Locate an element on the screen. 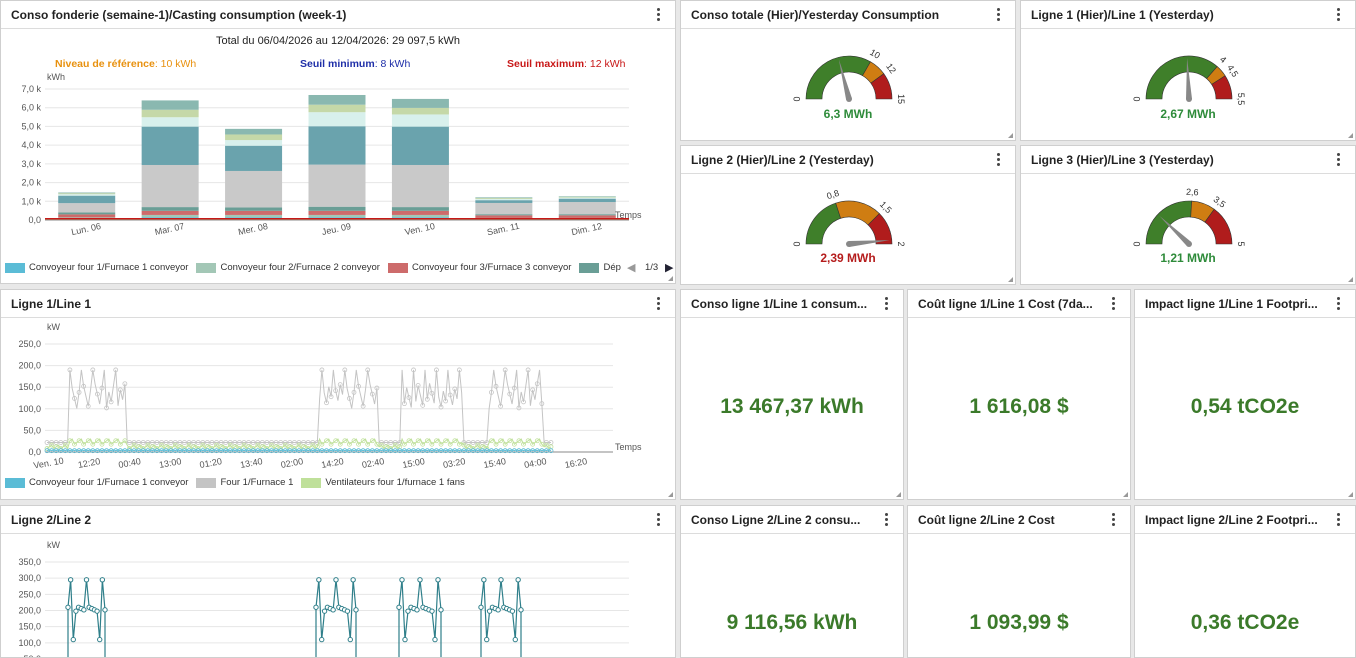 The height and width of the screenshot is (658, 1356). legend-item: Convoyeur four 2/Furnace 2 conveyor is located at coordinates (288, 267).